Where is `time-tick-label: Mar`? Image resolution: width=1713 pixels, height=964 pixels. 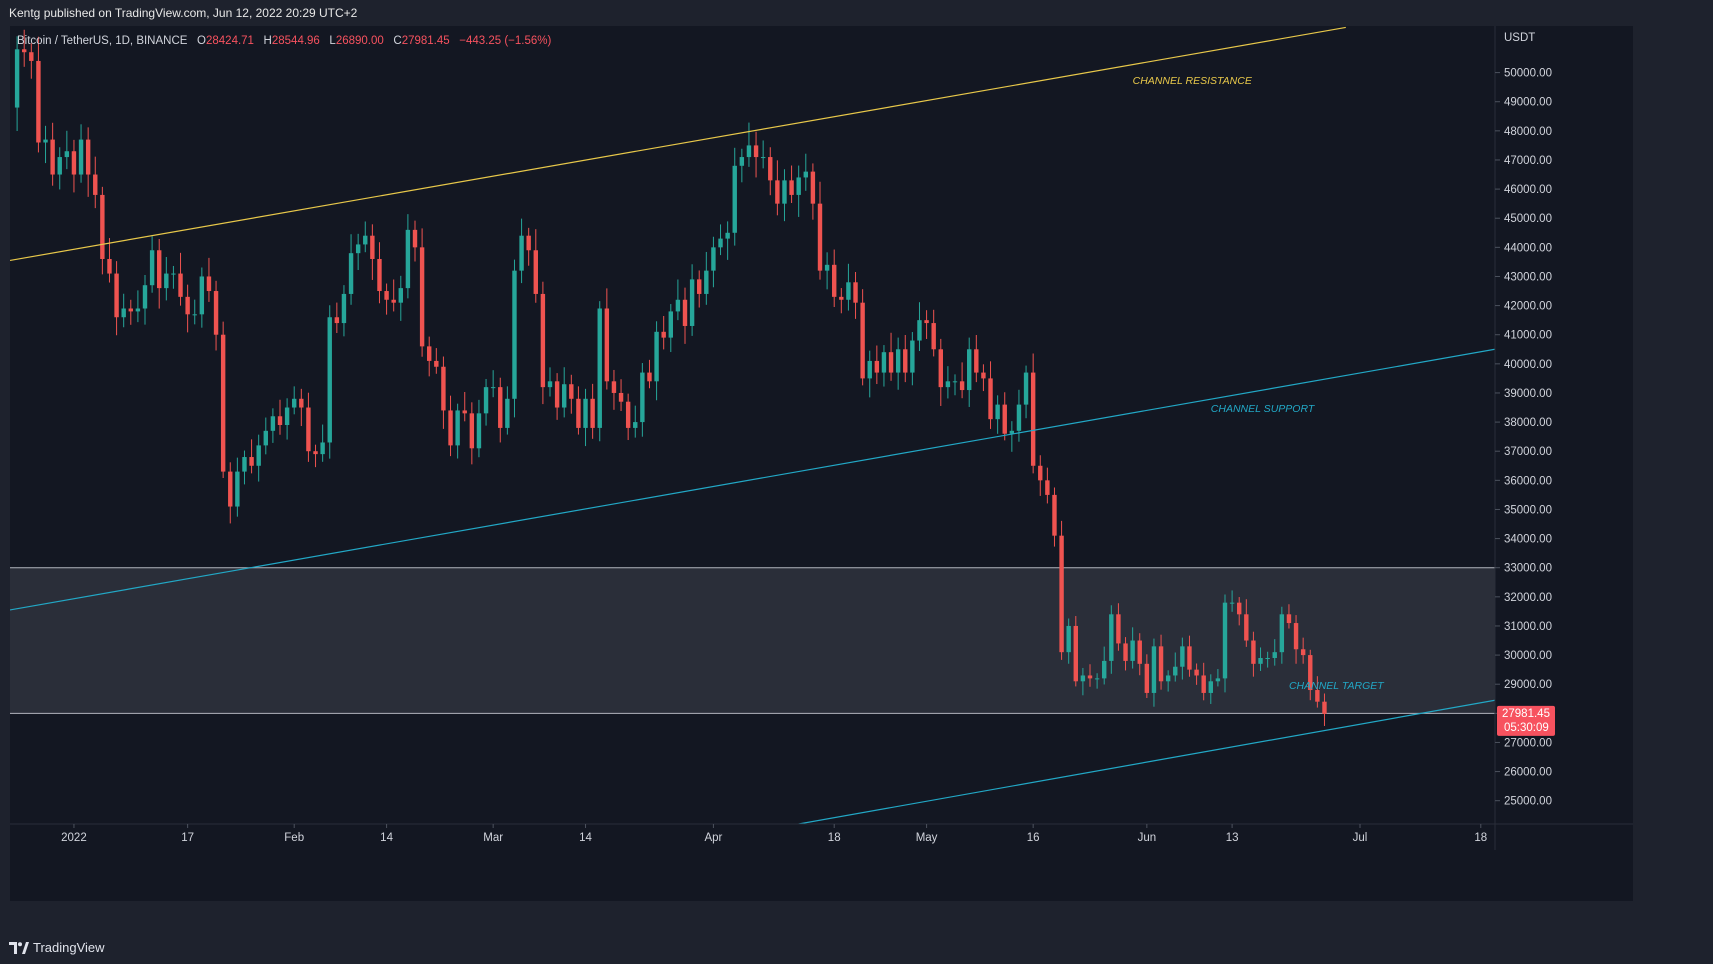 time-tick-label: Mar is located at coordinates (493, 838).